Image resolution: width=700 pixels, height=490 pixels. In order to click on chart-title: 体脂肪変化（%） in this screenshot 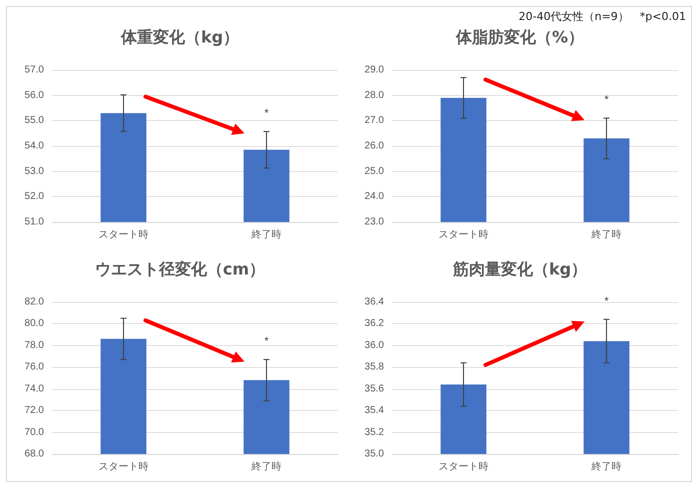, I will do `click(519, 37)`.